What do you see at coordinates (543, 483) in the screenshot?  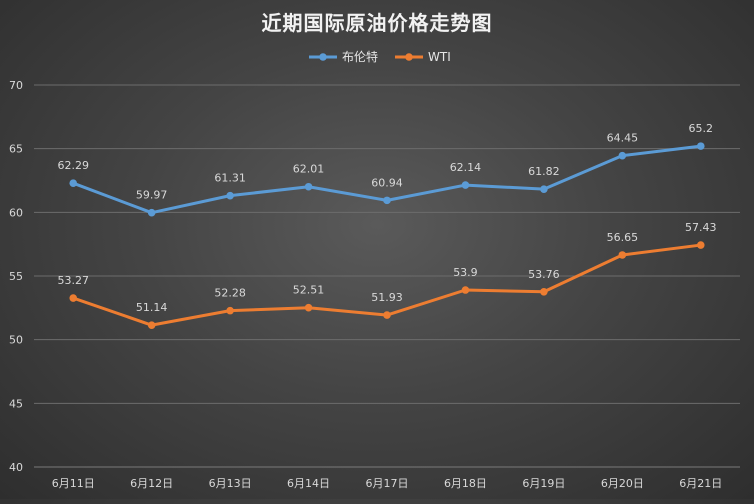 I see `x-tick-label: 6月19日` at bounding box center [543, 483].